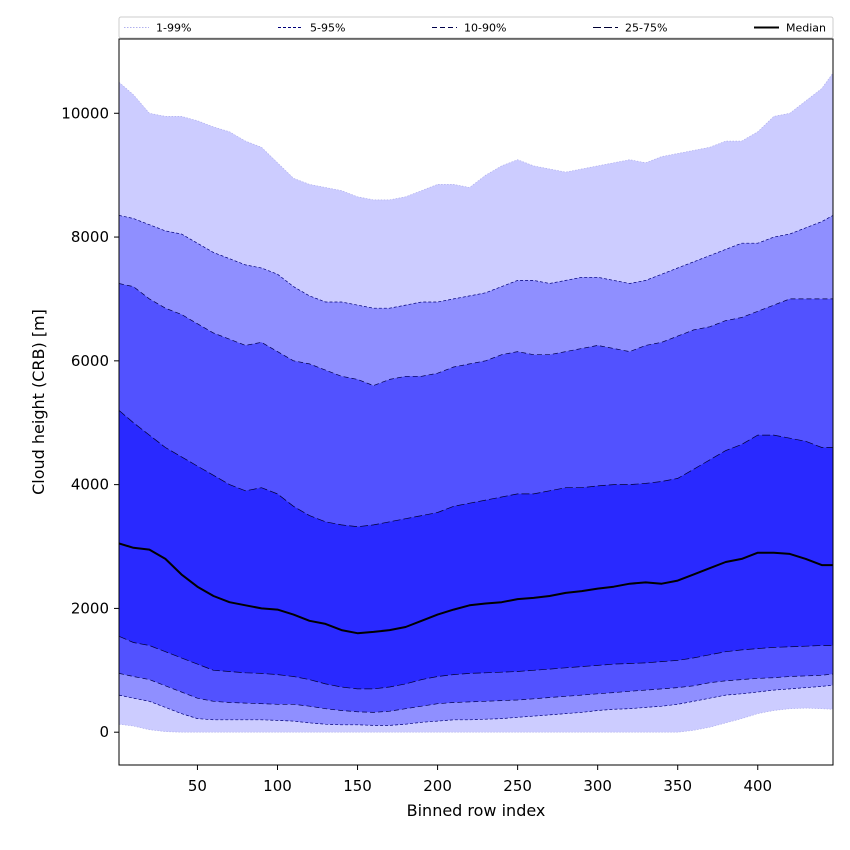 This screenshot has height=850, width=850. Describe the element at coordinates (38, 402) in the screenshot. I see `y-axis-label: Cloud height (CRB) [m]` at that location.